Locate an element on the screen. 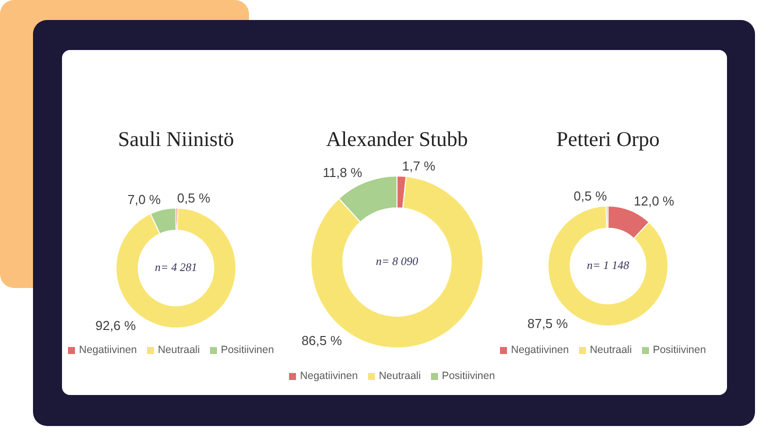  text: n= 8 090 is located at coordinates (397, 262).